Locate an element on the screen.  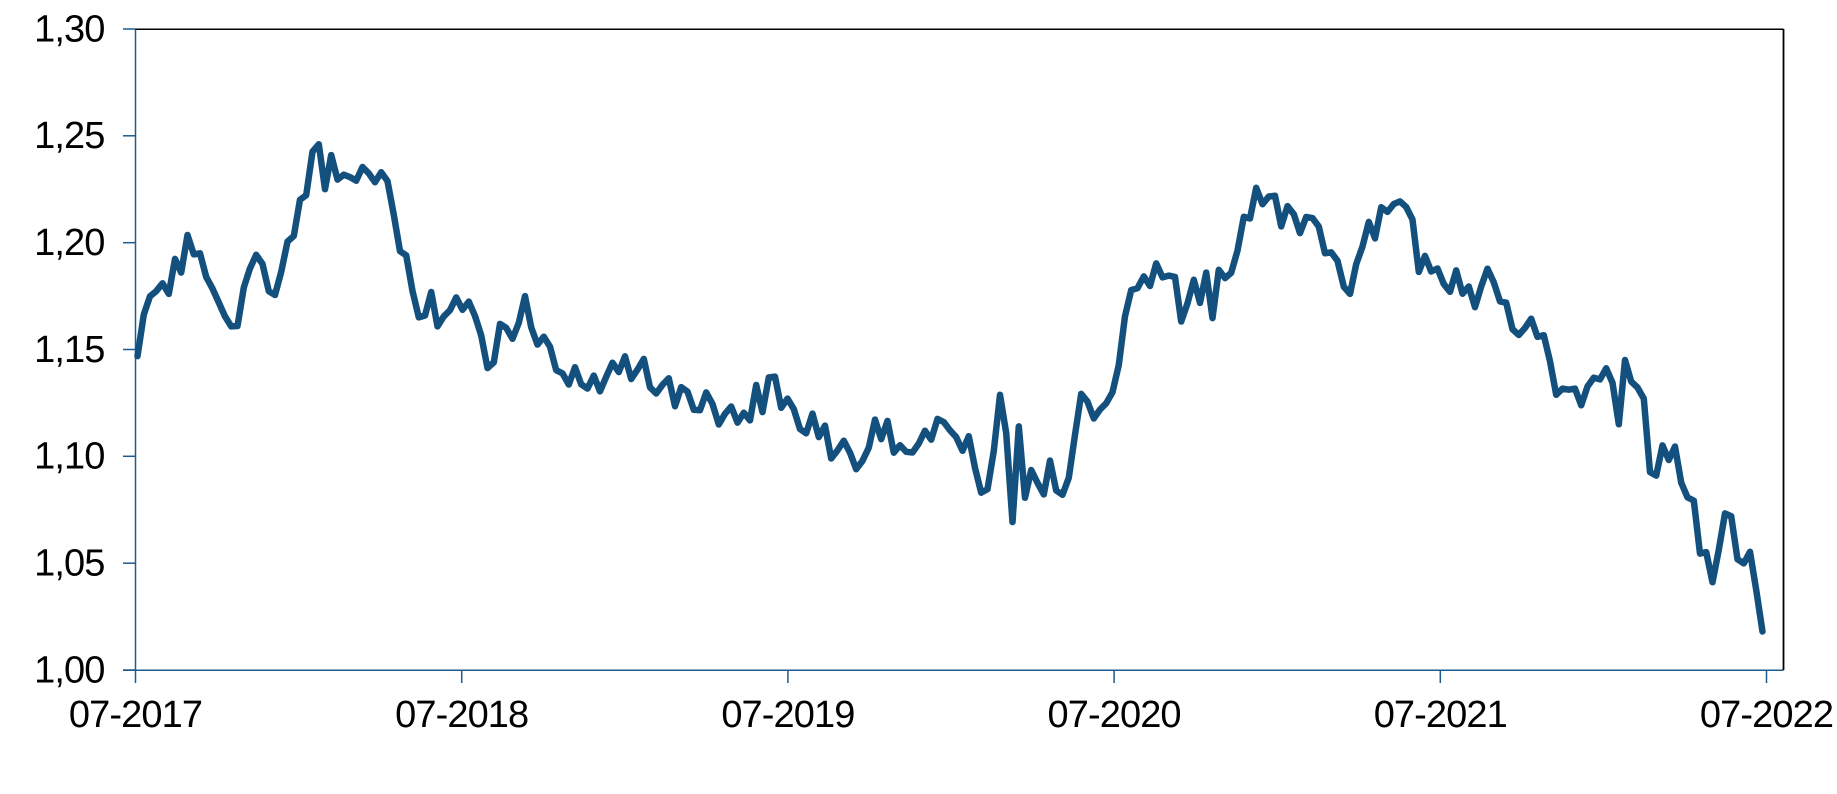
svg-text: 07-2020 is located at coordinates (1114, 715).